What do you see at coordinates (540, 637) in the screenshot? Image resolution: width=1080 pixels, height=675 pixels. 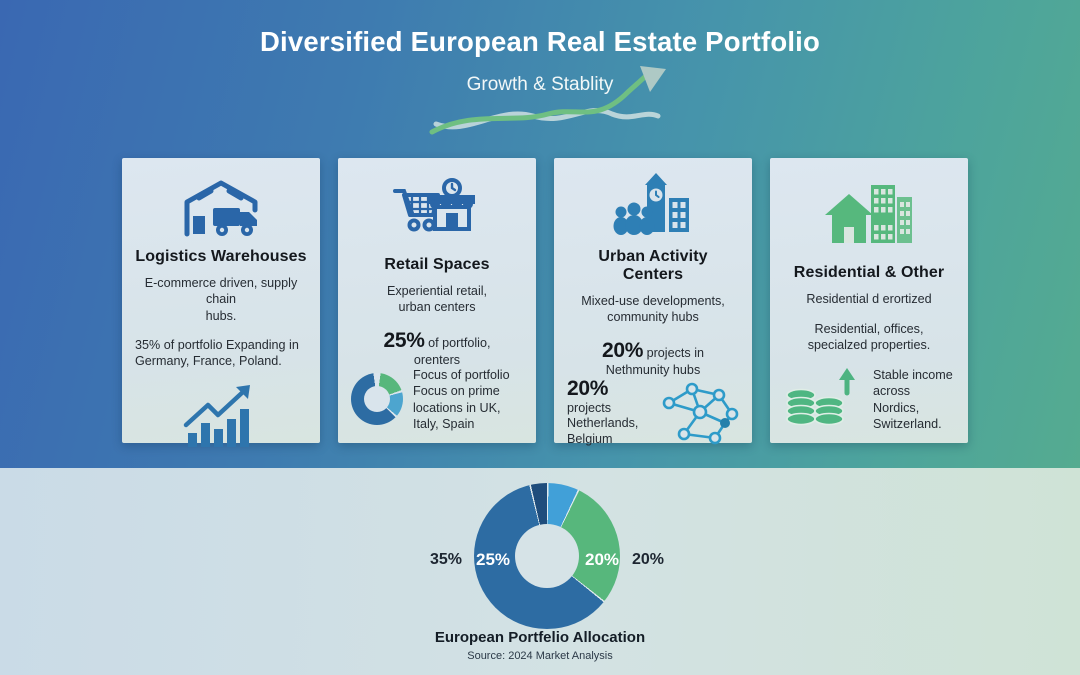 I see `chart-caption: European Portfelio Allocation` at bounding box center [540, 637].